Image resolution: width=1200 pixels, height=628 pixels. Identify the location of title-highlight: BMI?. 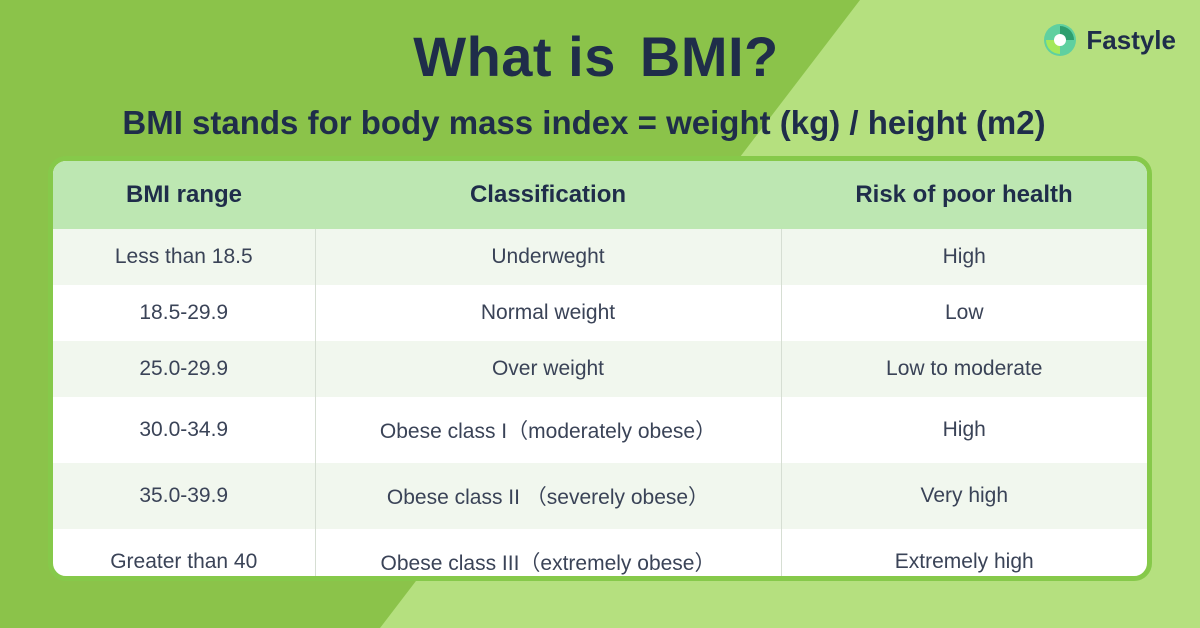
(709, 56).